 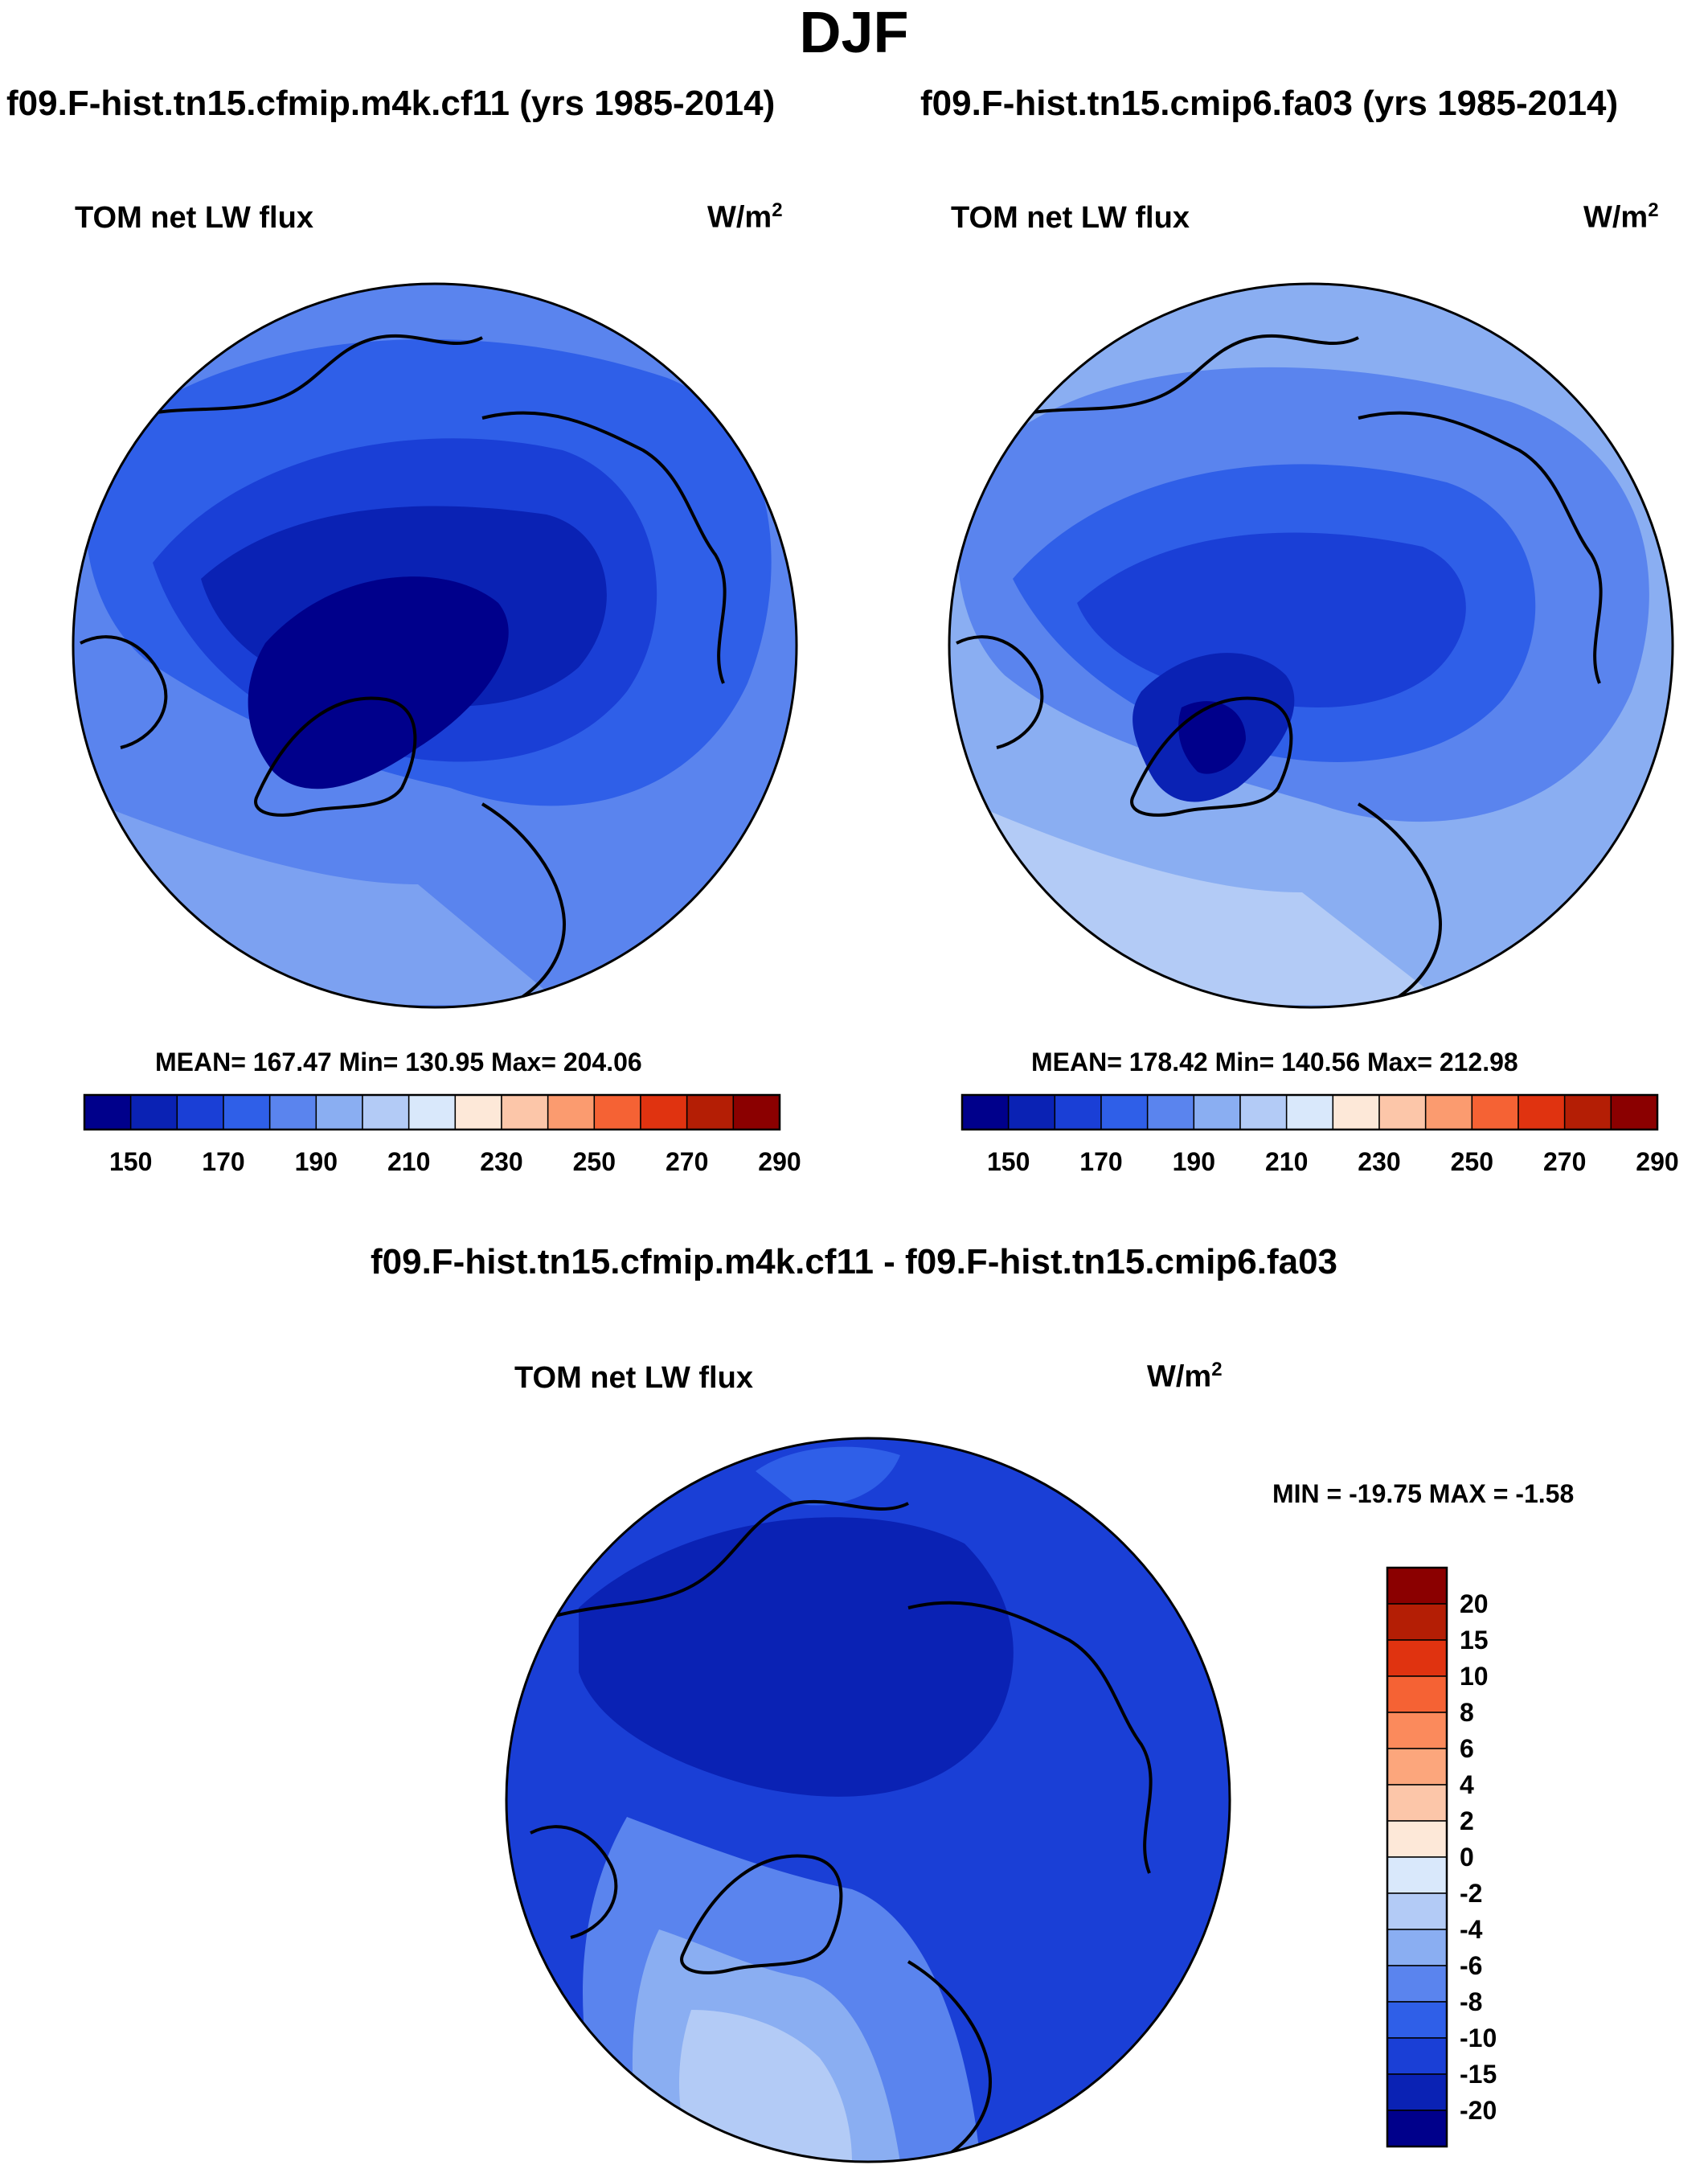 What do you see at coordinates (1478, 2038) in the screenshot?
I see `colorbar-tick-label: -10` at bounding box center [1478, 2038].